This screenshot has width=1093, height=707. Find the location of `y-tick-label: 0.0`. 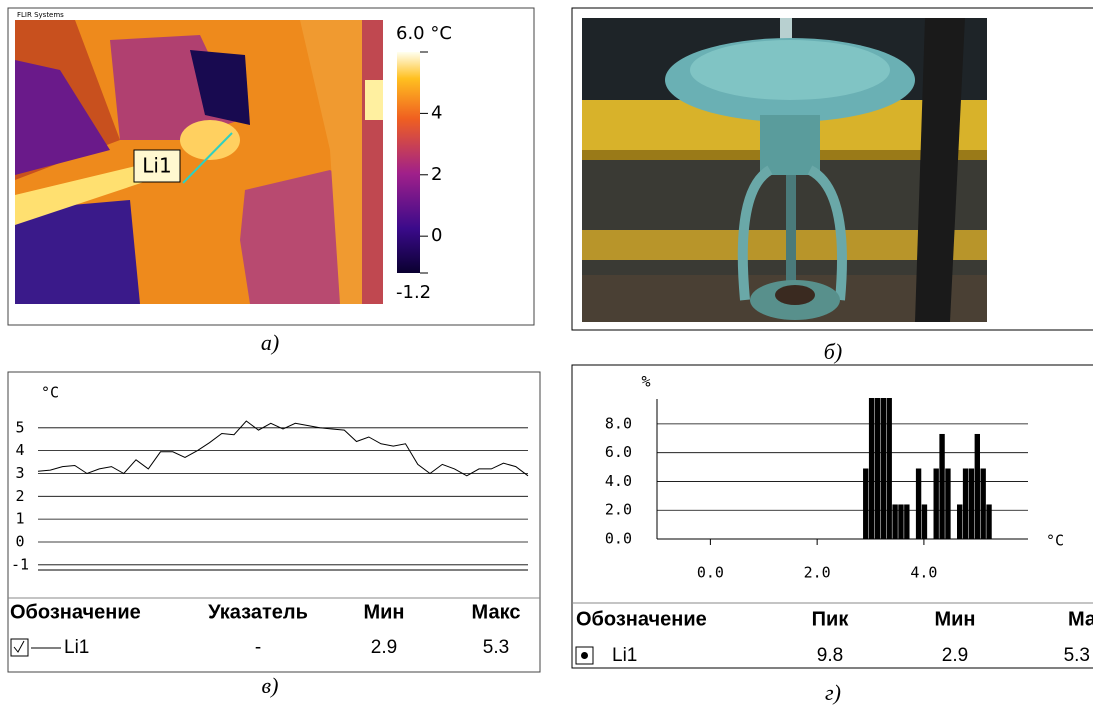

y-tick-label: 0.0 is located at coordinates (618, 539).